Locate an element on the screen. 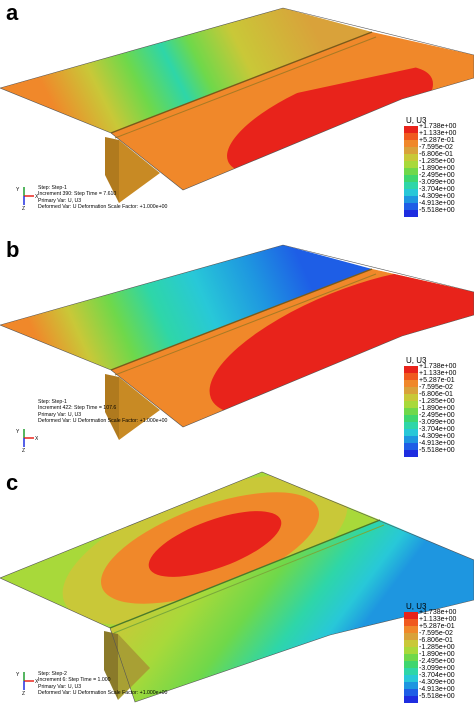  axis-x-label: X is located at coordinates (36, 197).